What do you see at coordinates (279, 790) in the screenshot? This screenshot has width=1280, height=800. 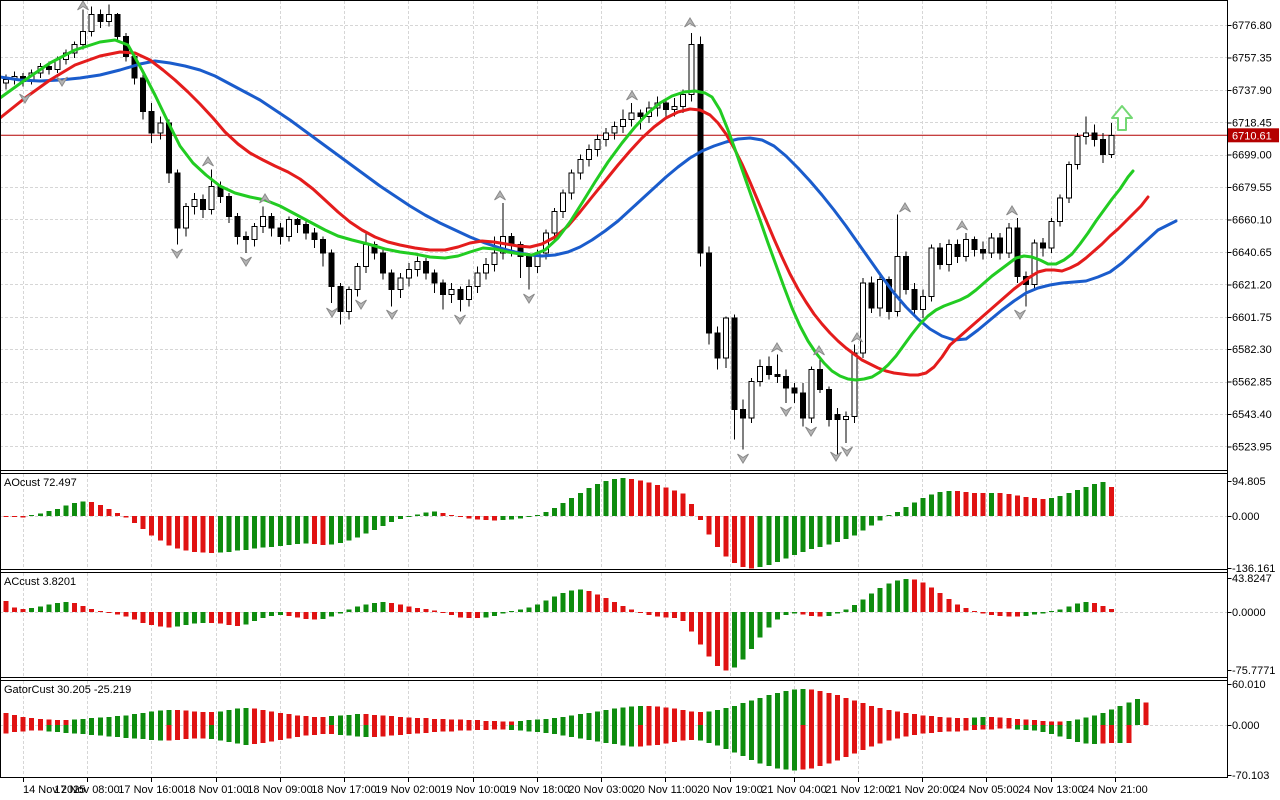 I see `time-axis-label: 18 Nov 09:00` at bounding box center [279, 790].